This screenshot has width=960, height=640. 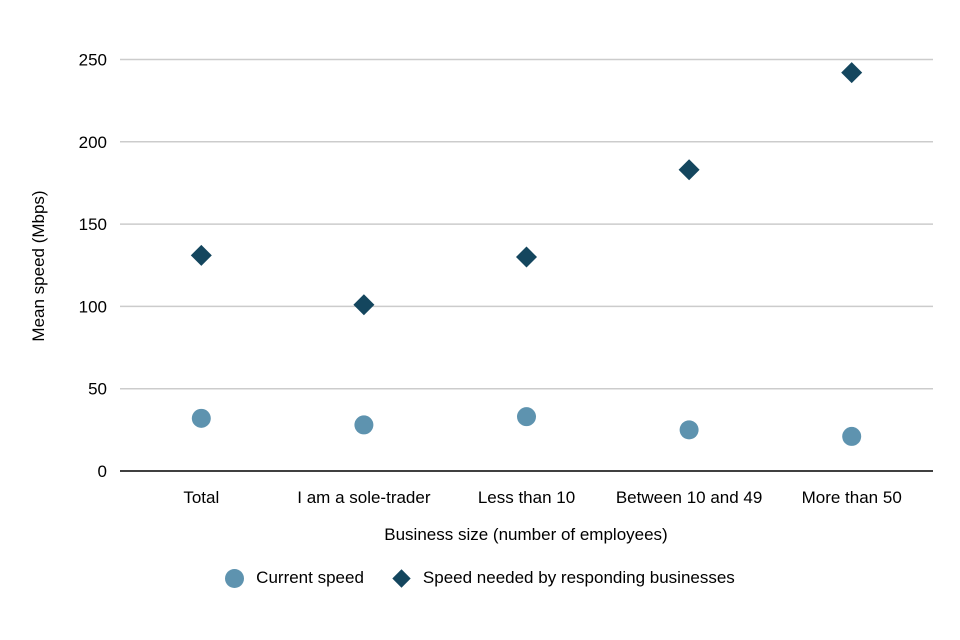 What do you see at coordinates (93, 142) in the screenshot?
I see `y-tick-label: 200` at bounding box center [93, 142].